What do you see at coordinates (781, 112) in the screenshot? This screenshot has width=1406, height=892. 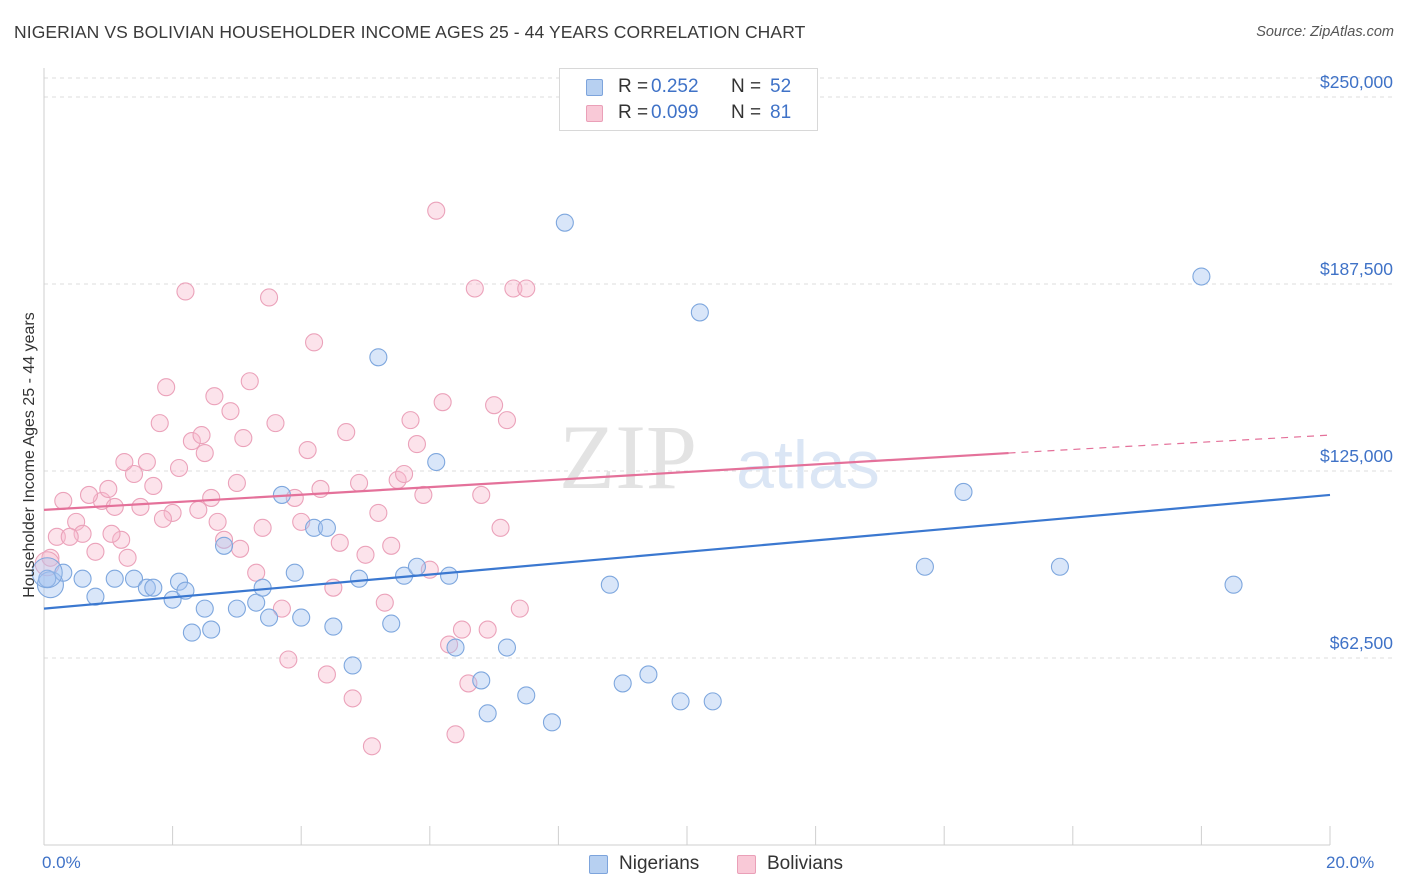 I see `n-value: 81` at bounding box center [781, 112].